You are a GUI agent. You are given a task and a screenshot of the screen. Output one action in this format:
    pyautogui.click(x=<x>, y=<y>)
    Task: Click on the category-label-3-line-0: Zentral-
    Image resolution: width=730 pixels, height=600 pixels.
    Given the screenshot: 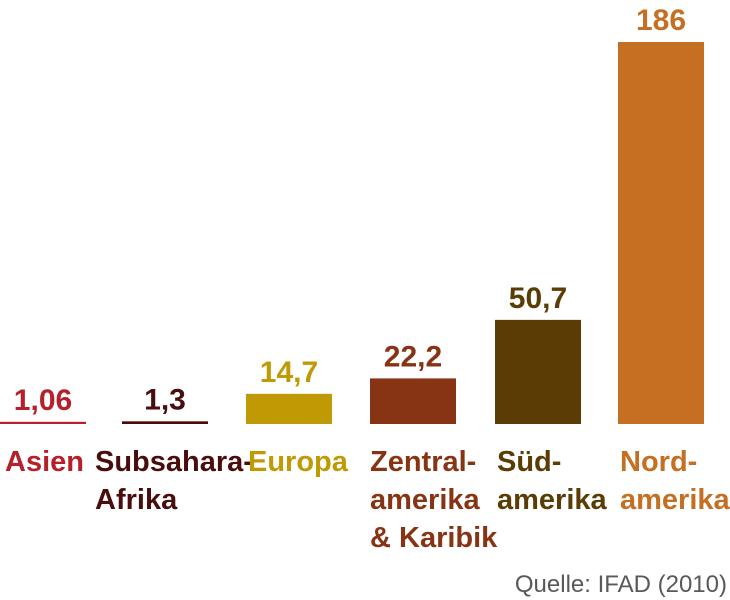 What is the action you would take?
    pyautogui.click(x=423, y=462)
    